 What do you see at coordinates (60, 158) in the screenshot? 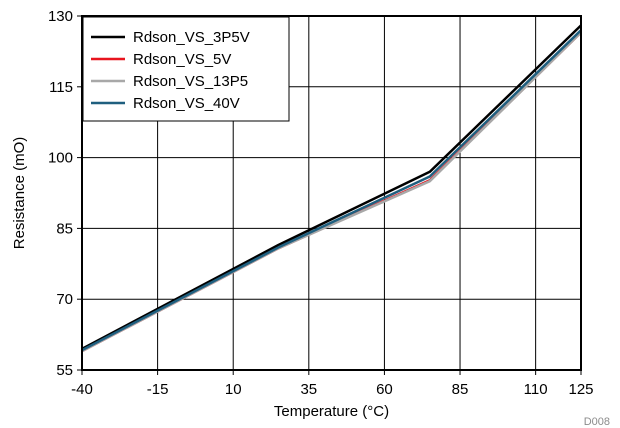
I see `y-tick-label: 100` at bounding box center [60, 158].